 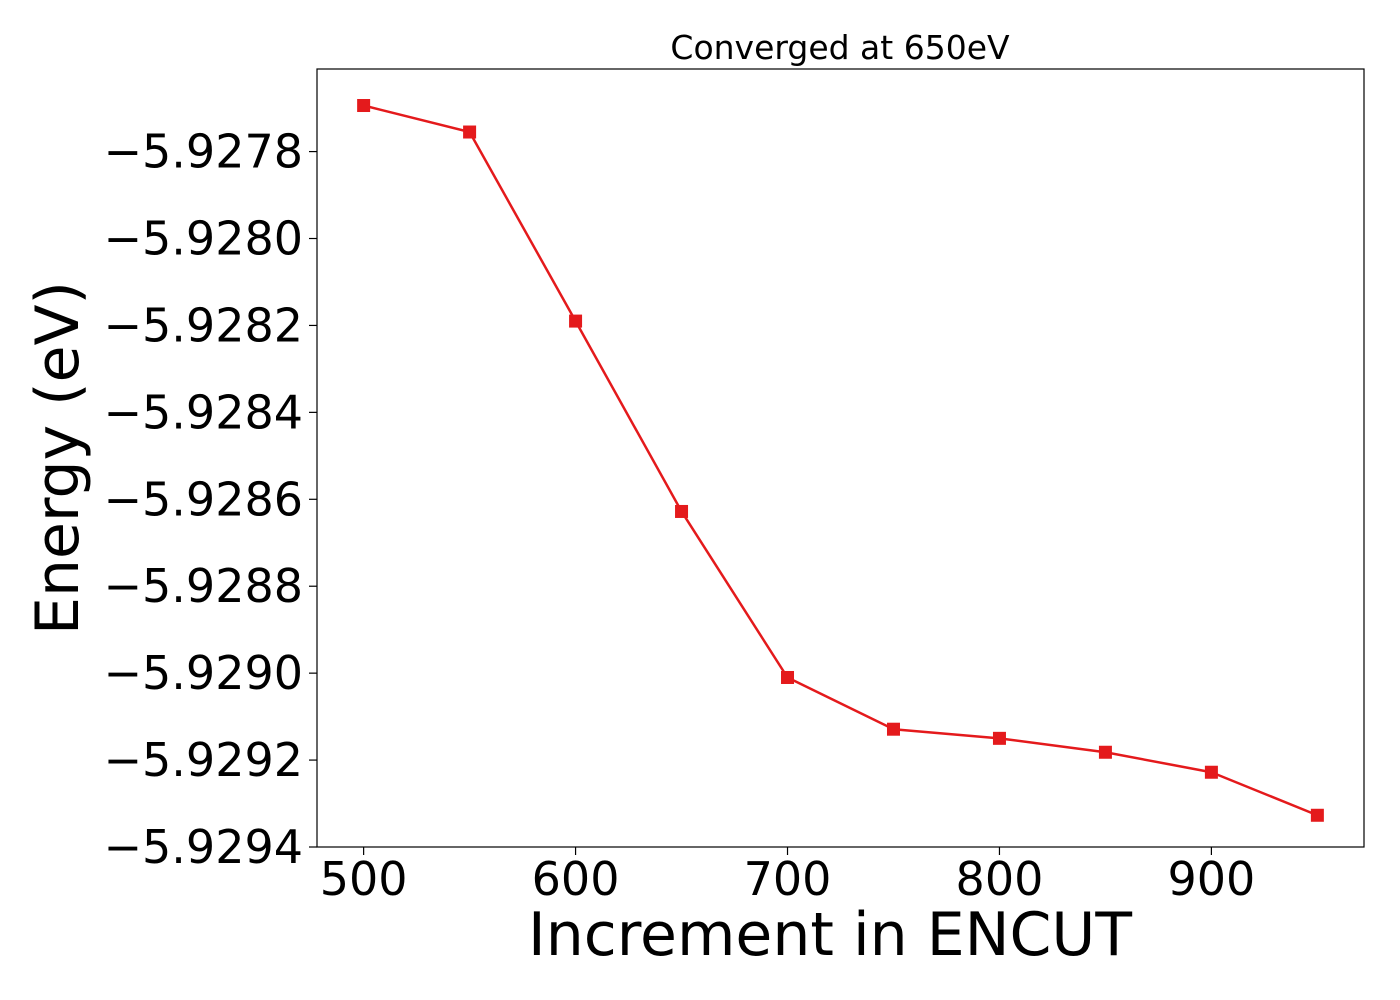 What do you see at coordinates (204, 499) in the screenshot?
I see `y-tick-label: −5.9286` at bounding box center [204, 499].